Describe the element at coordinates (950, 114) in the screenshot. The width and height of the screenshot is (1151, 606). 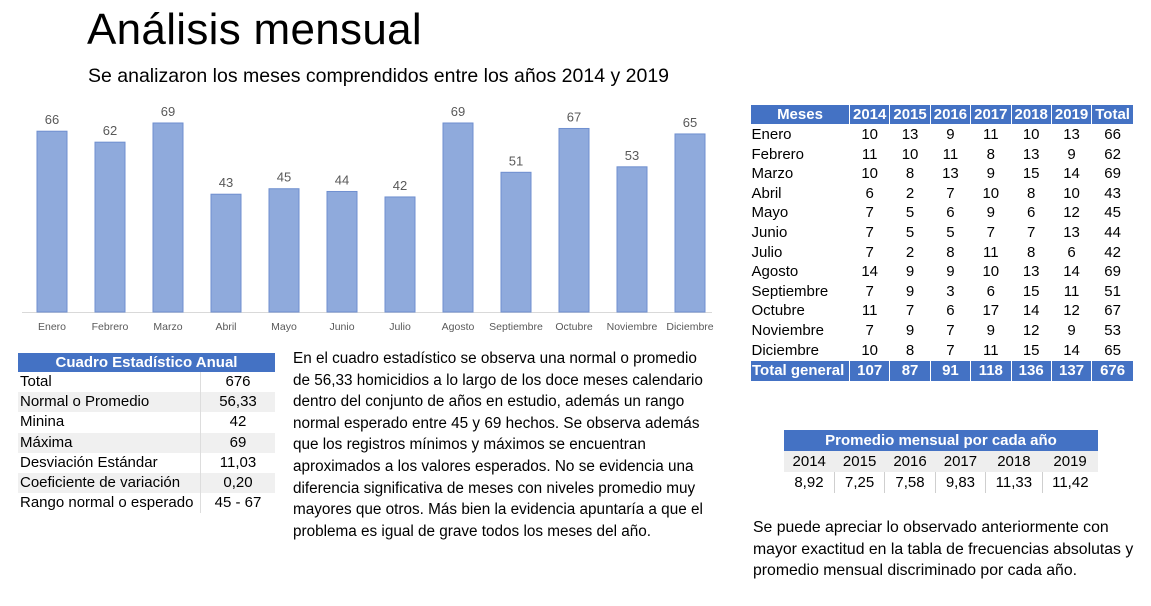
I see `col-header-2016: 2016` at that location.